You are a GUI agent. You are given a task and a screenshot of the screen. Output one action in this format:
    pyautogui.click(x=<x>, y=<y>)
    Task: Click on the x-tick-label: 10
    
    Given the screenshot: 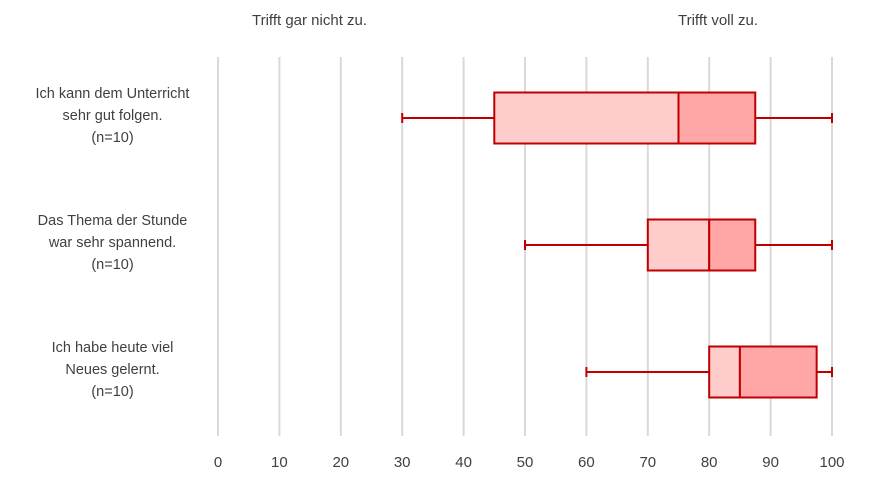 What is the action you would take?
    pyautogui.click(x=279, y=462)
    